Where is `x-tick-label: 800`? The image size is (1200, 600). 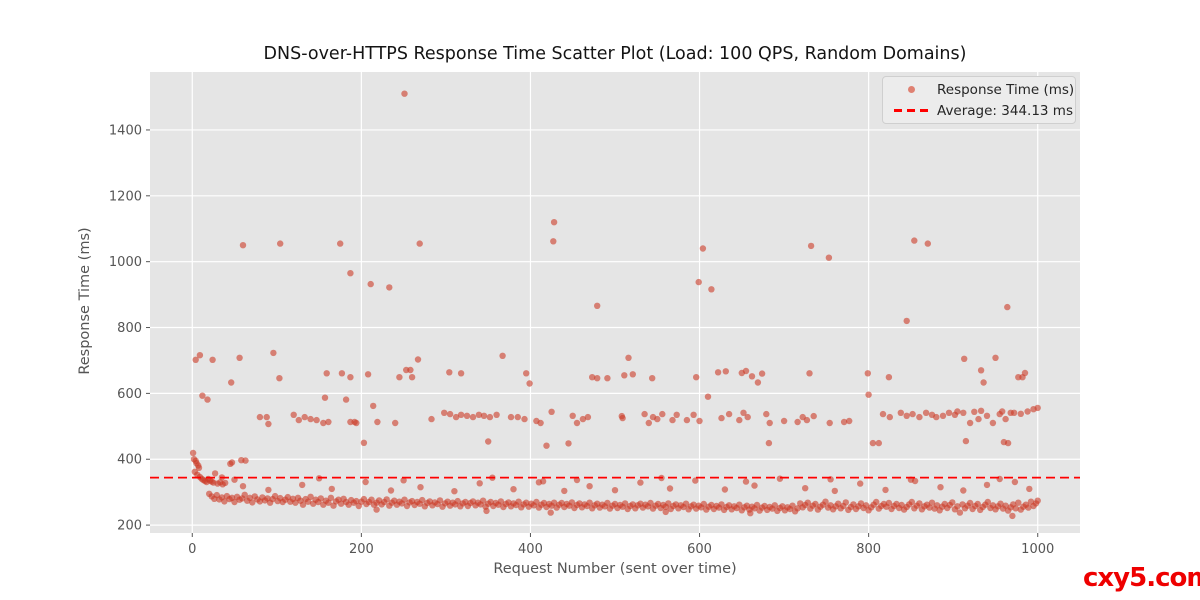
x-tick-label: 800 is located at coordinates (868, 549).